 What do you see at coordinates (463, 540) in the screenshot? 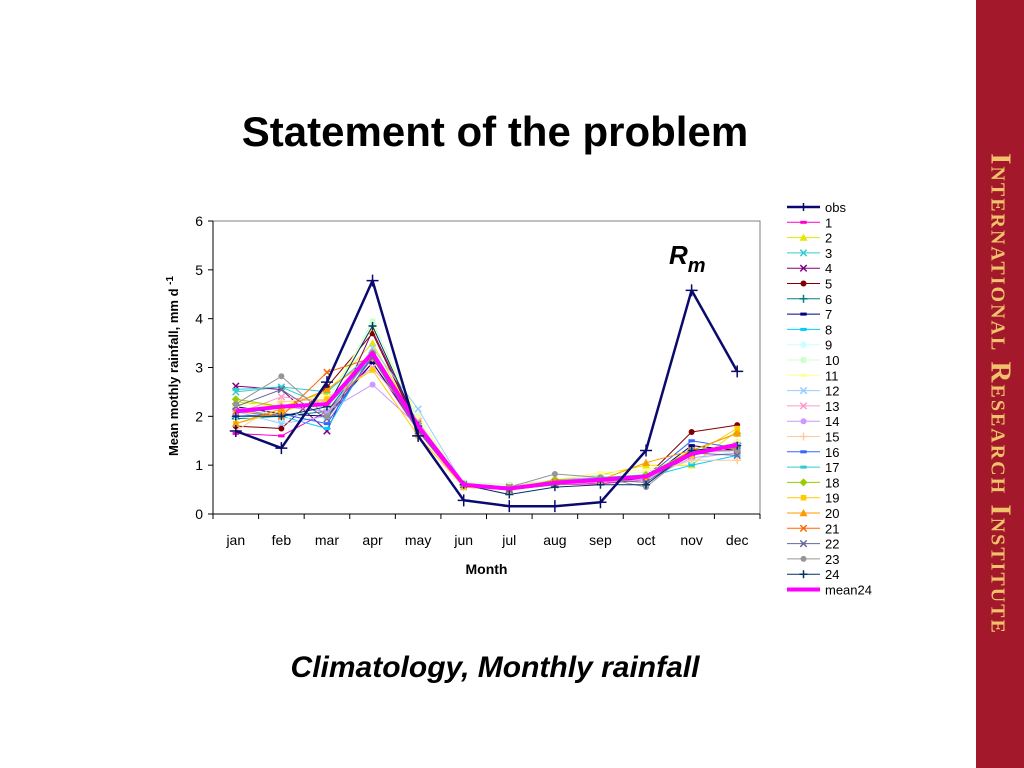
I see `x-tick-label: jun` at bounding box center [463, 540].